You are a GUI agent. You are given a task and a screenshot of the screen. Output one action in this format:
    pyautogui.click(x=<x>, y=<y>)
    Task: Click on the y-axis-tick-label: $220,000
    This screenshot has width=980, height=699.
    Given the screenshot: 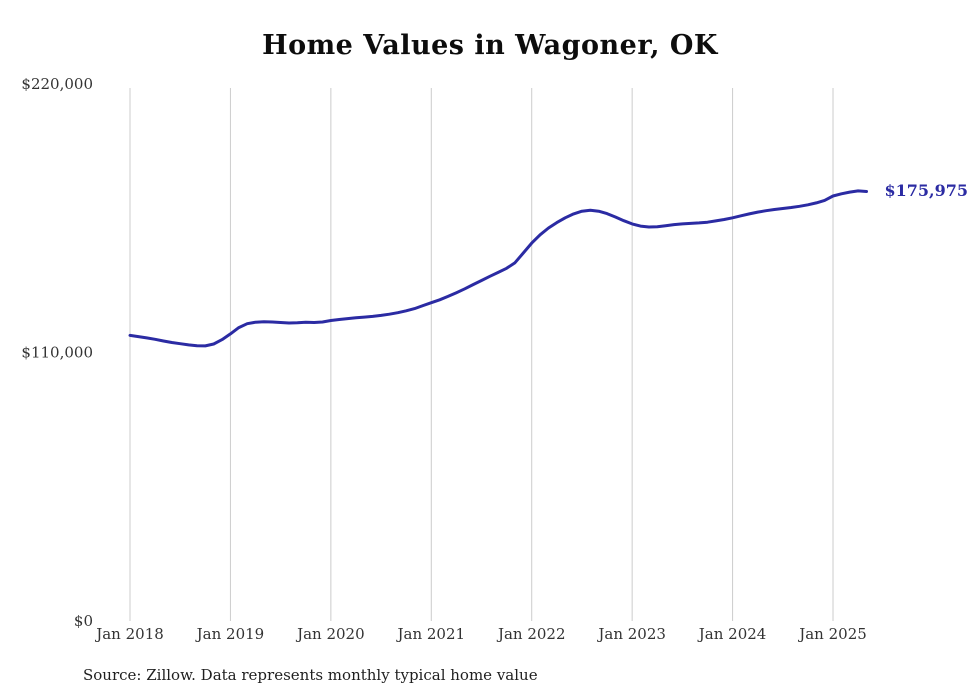 What is the action you would take?
    pyautogui.click(x=57, y=84)
    